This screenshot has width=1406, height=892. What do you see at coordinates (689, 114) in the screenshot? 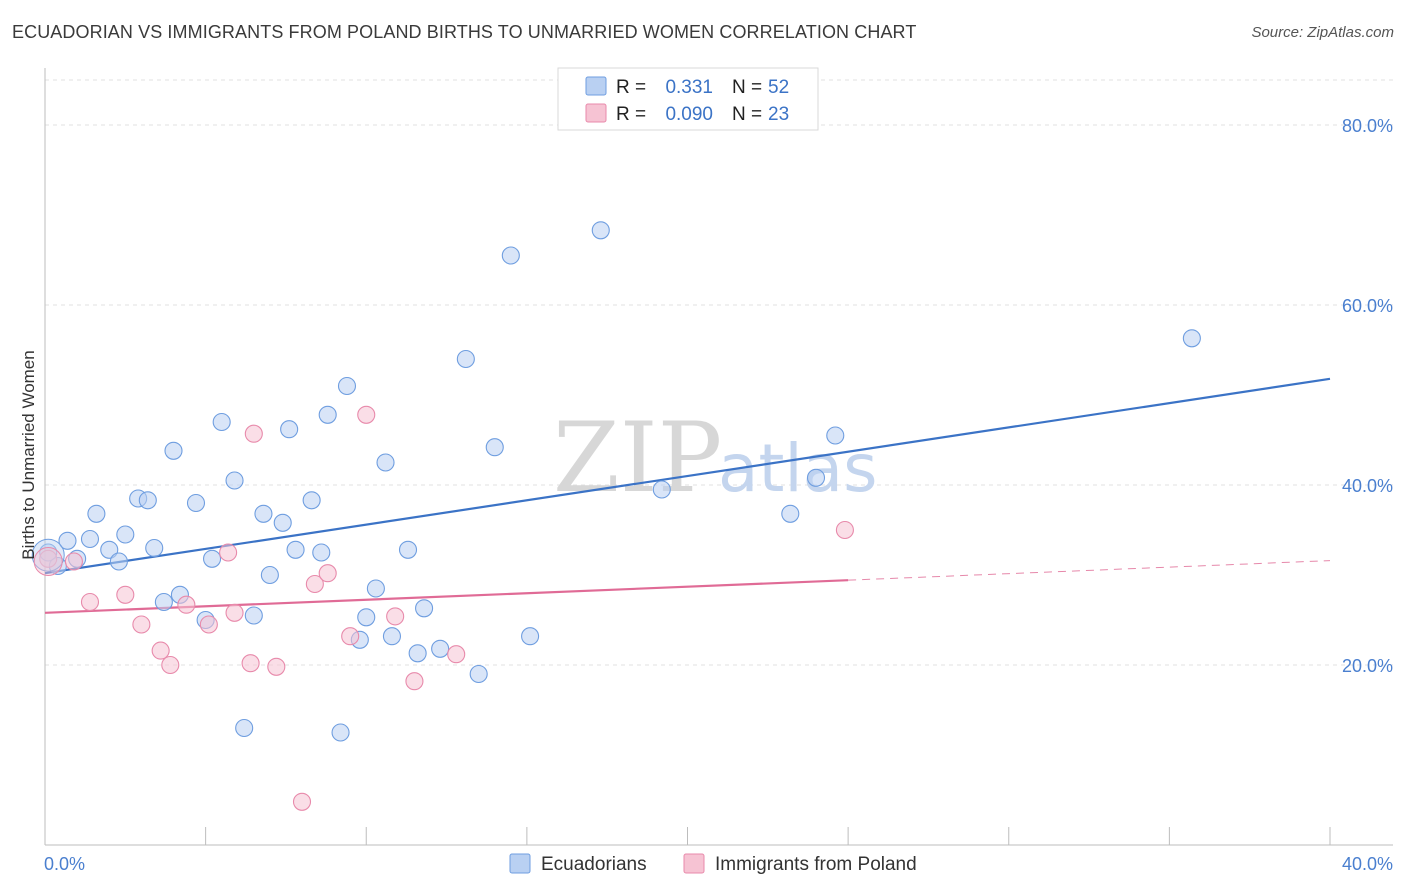
I see `legend-r-value-2: 0.090` at bounding box center [689, 114].